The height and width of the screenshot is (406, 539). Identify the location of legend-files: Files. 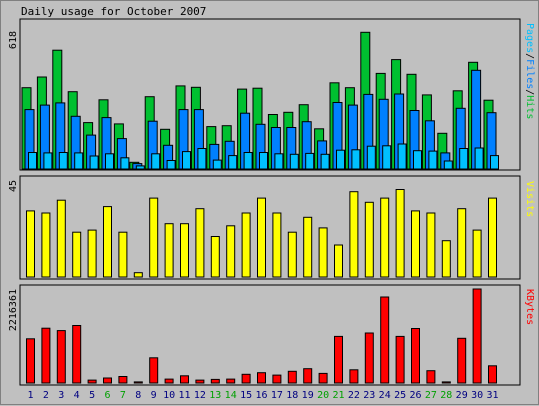
(529, 74).